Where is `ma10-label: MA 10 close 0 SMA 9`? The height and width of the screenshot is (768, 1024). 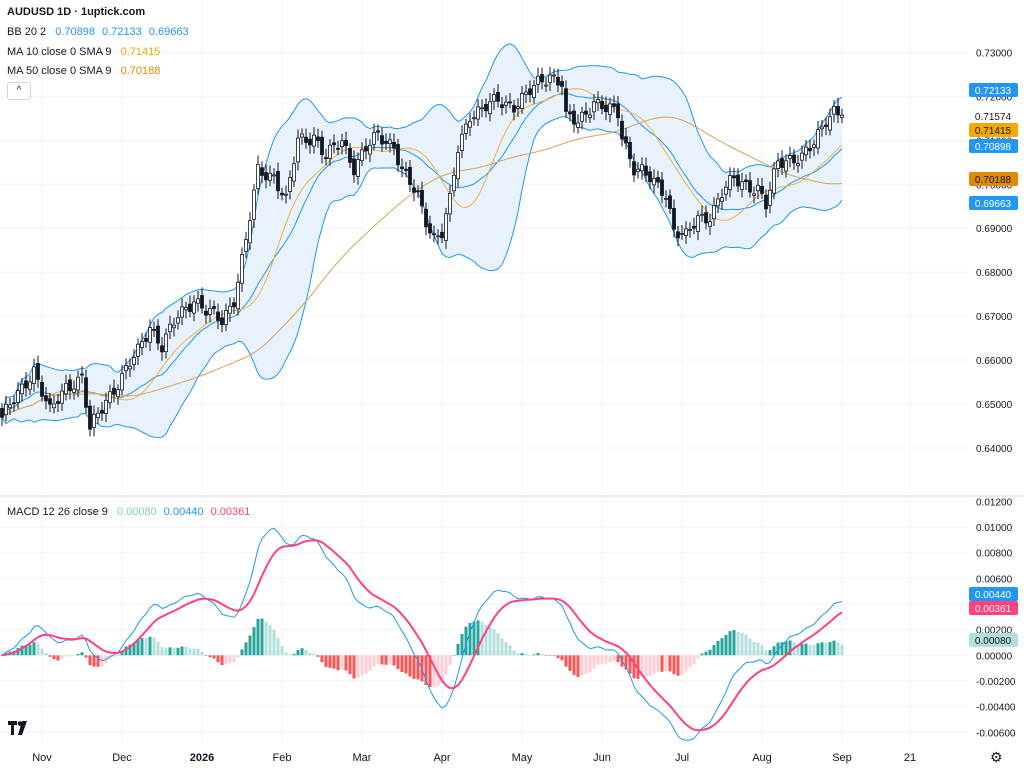 ma10-label: MA 10 close 0 SMA 9 is located at coordinates (59, 52).